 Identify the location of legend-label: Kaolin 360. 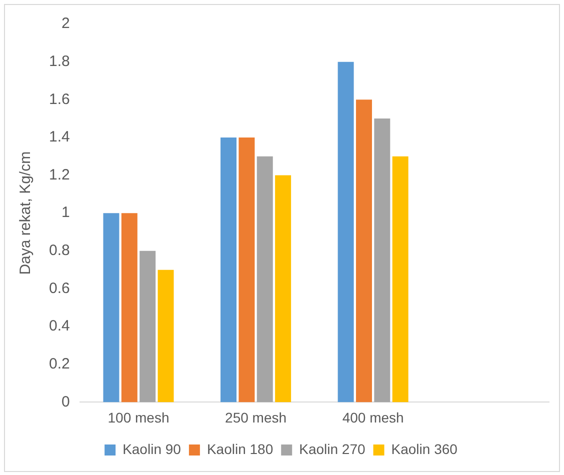
(424, 448).